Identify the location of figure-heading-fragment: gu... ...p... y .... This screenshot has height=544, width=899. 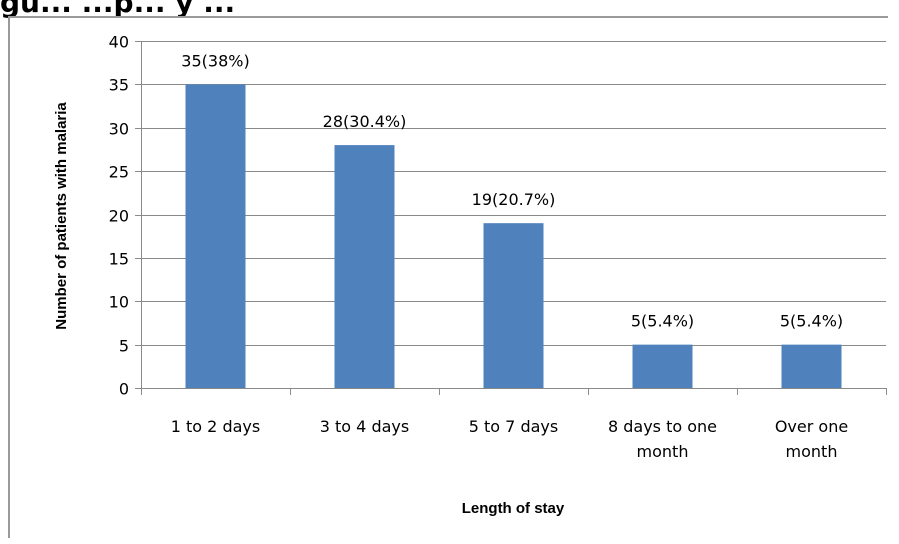
(449, 10).